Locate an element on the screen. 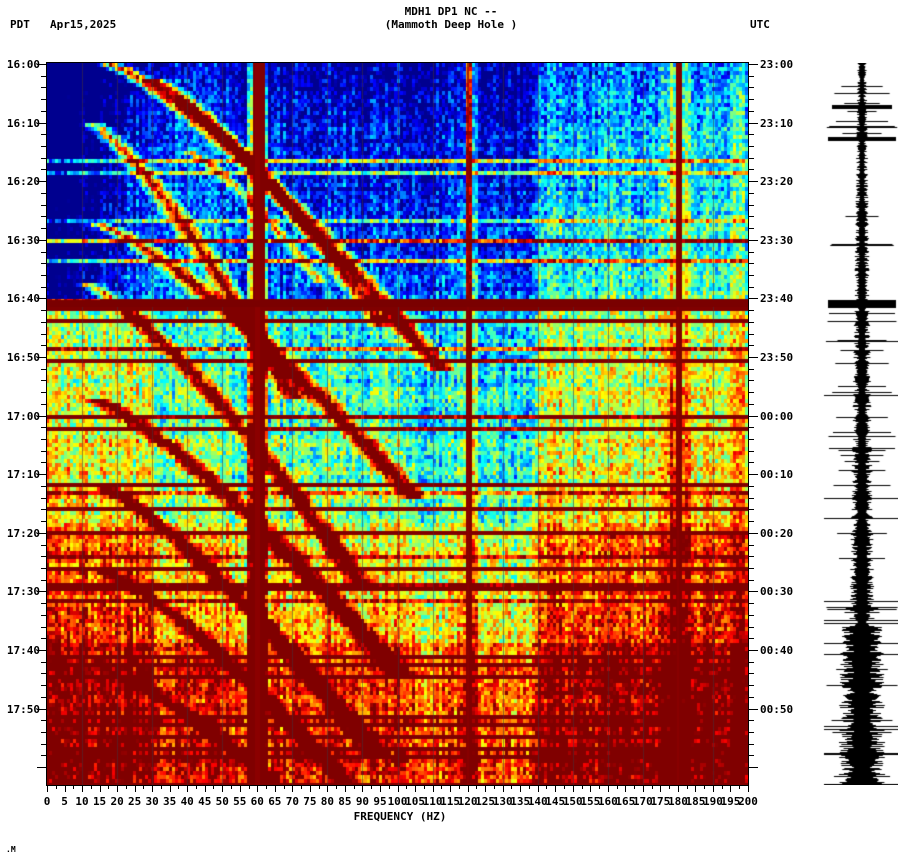  x-axis-title: FREQUENCY (HZ) is located at coordinates (400, 816).